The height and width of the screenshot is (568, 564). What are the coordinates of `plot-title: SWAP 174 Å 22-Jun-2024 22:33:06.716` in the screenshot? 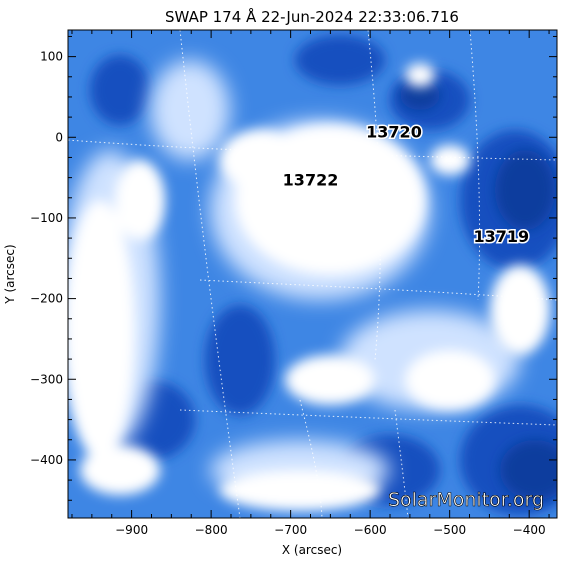 It's located at (312, 16).